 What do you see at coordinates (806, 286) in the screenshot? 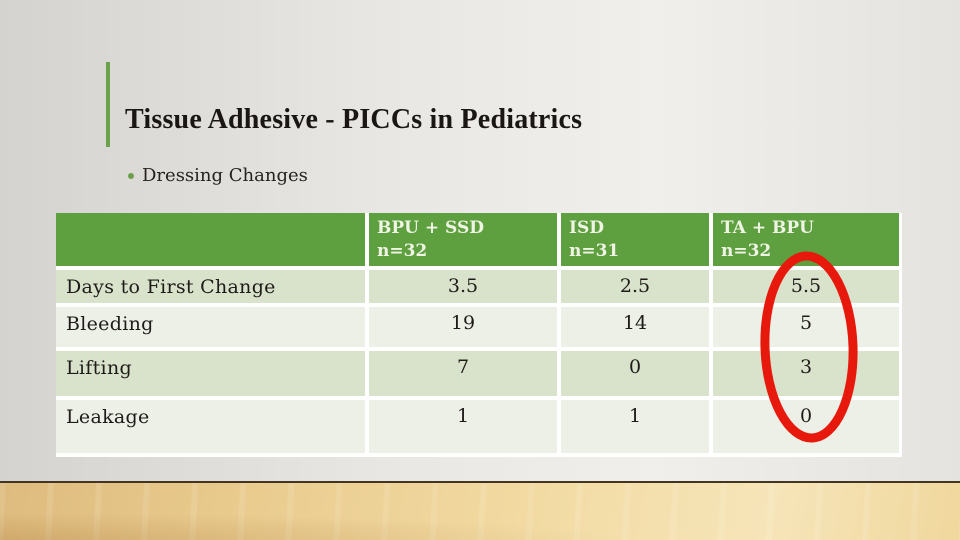
I see `value-cell: 5.5` at bounding box center [806, 286].